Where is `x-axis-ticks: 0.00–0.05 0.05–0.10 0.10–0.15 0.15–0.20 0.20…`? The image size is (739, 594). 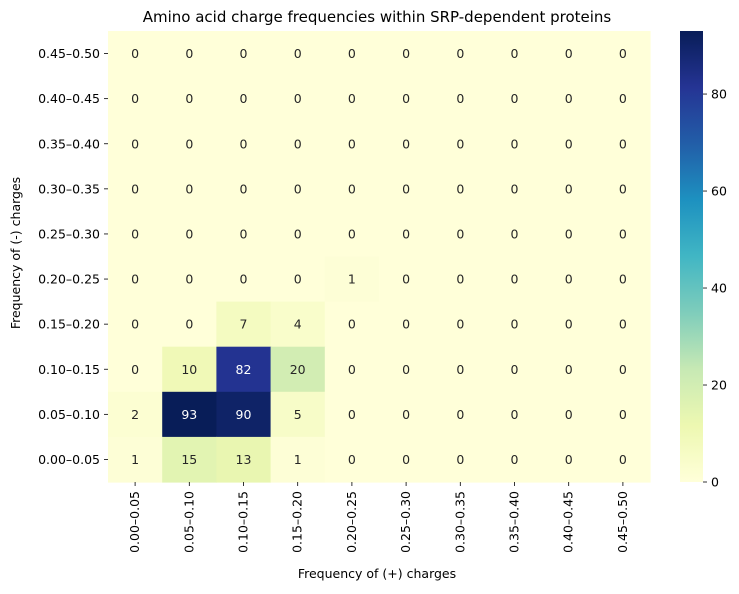
x-axis-ticks: 0.00–0.05 0.05–0.10 0.10–0.15 0.15–0.20 0.20… is located at coordinates (378, 517).